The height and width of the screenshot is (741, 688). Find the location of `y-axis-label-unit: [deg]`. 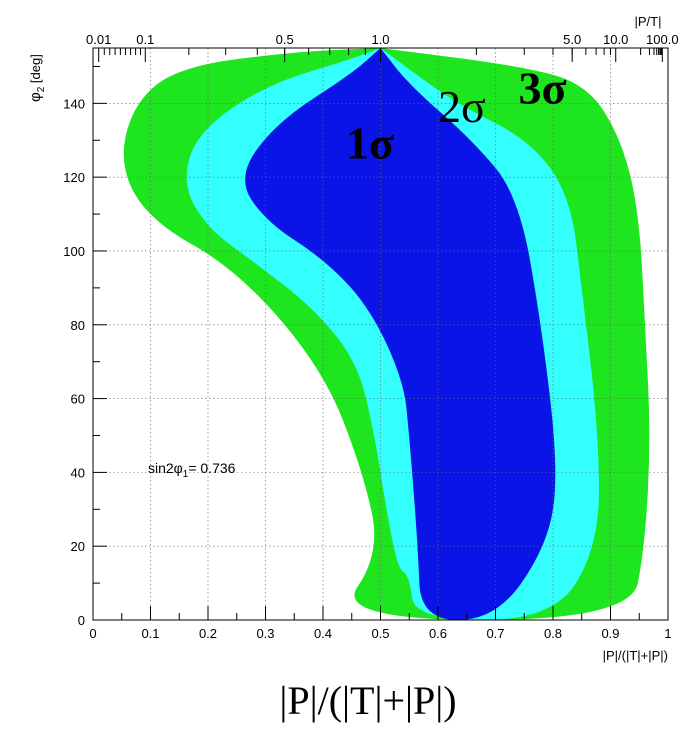

y-axis-label-unit: [deg] is located at coordinates (35, 70).